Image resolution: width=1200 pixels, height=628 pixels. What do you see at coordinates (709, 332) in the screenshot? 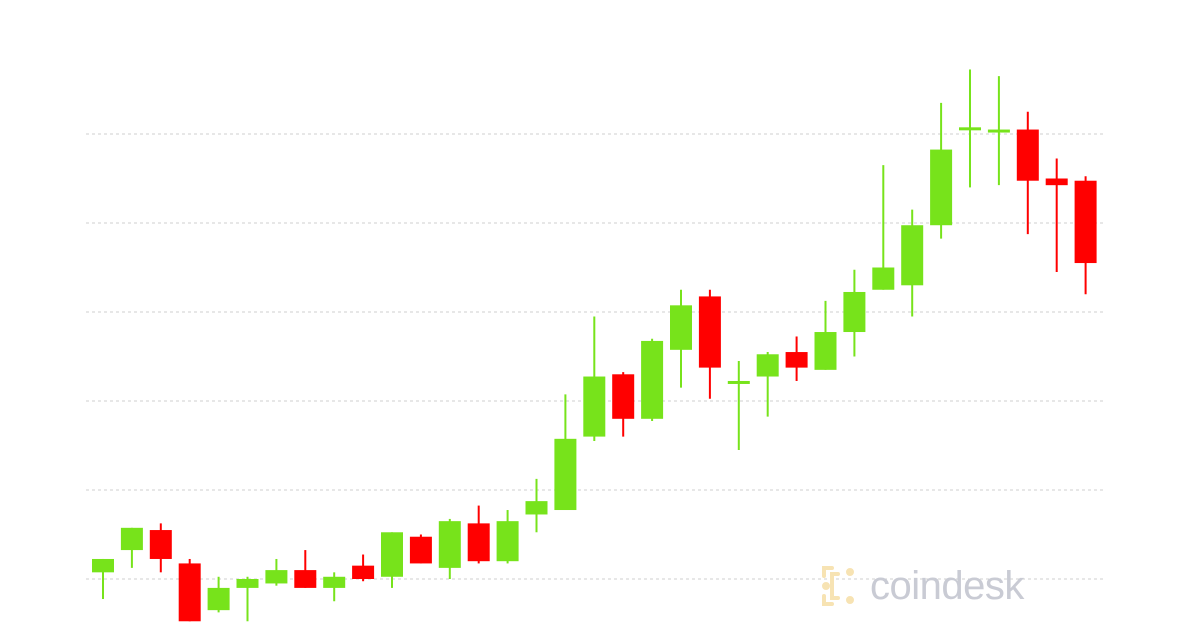
I see `candle-21-body` at bounding box center [709, 332].